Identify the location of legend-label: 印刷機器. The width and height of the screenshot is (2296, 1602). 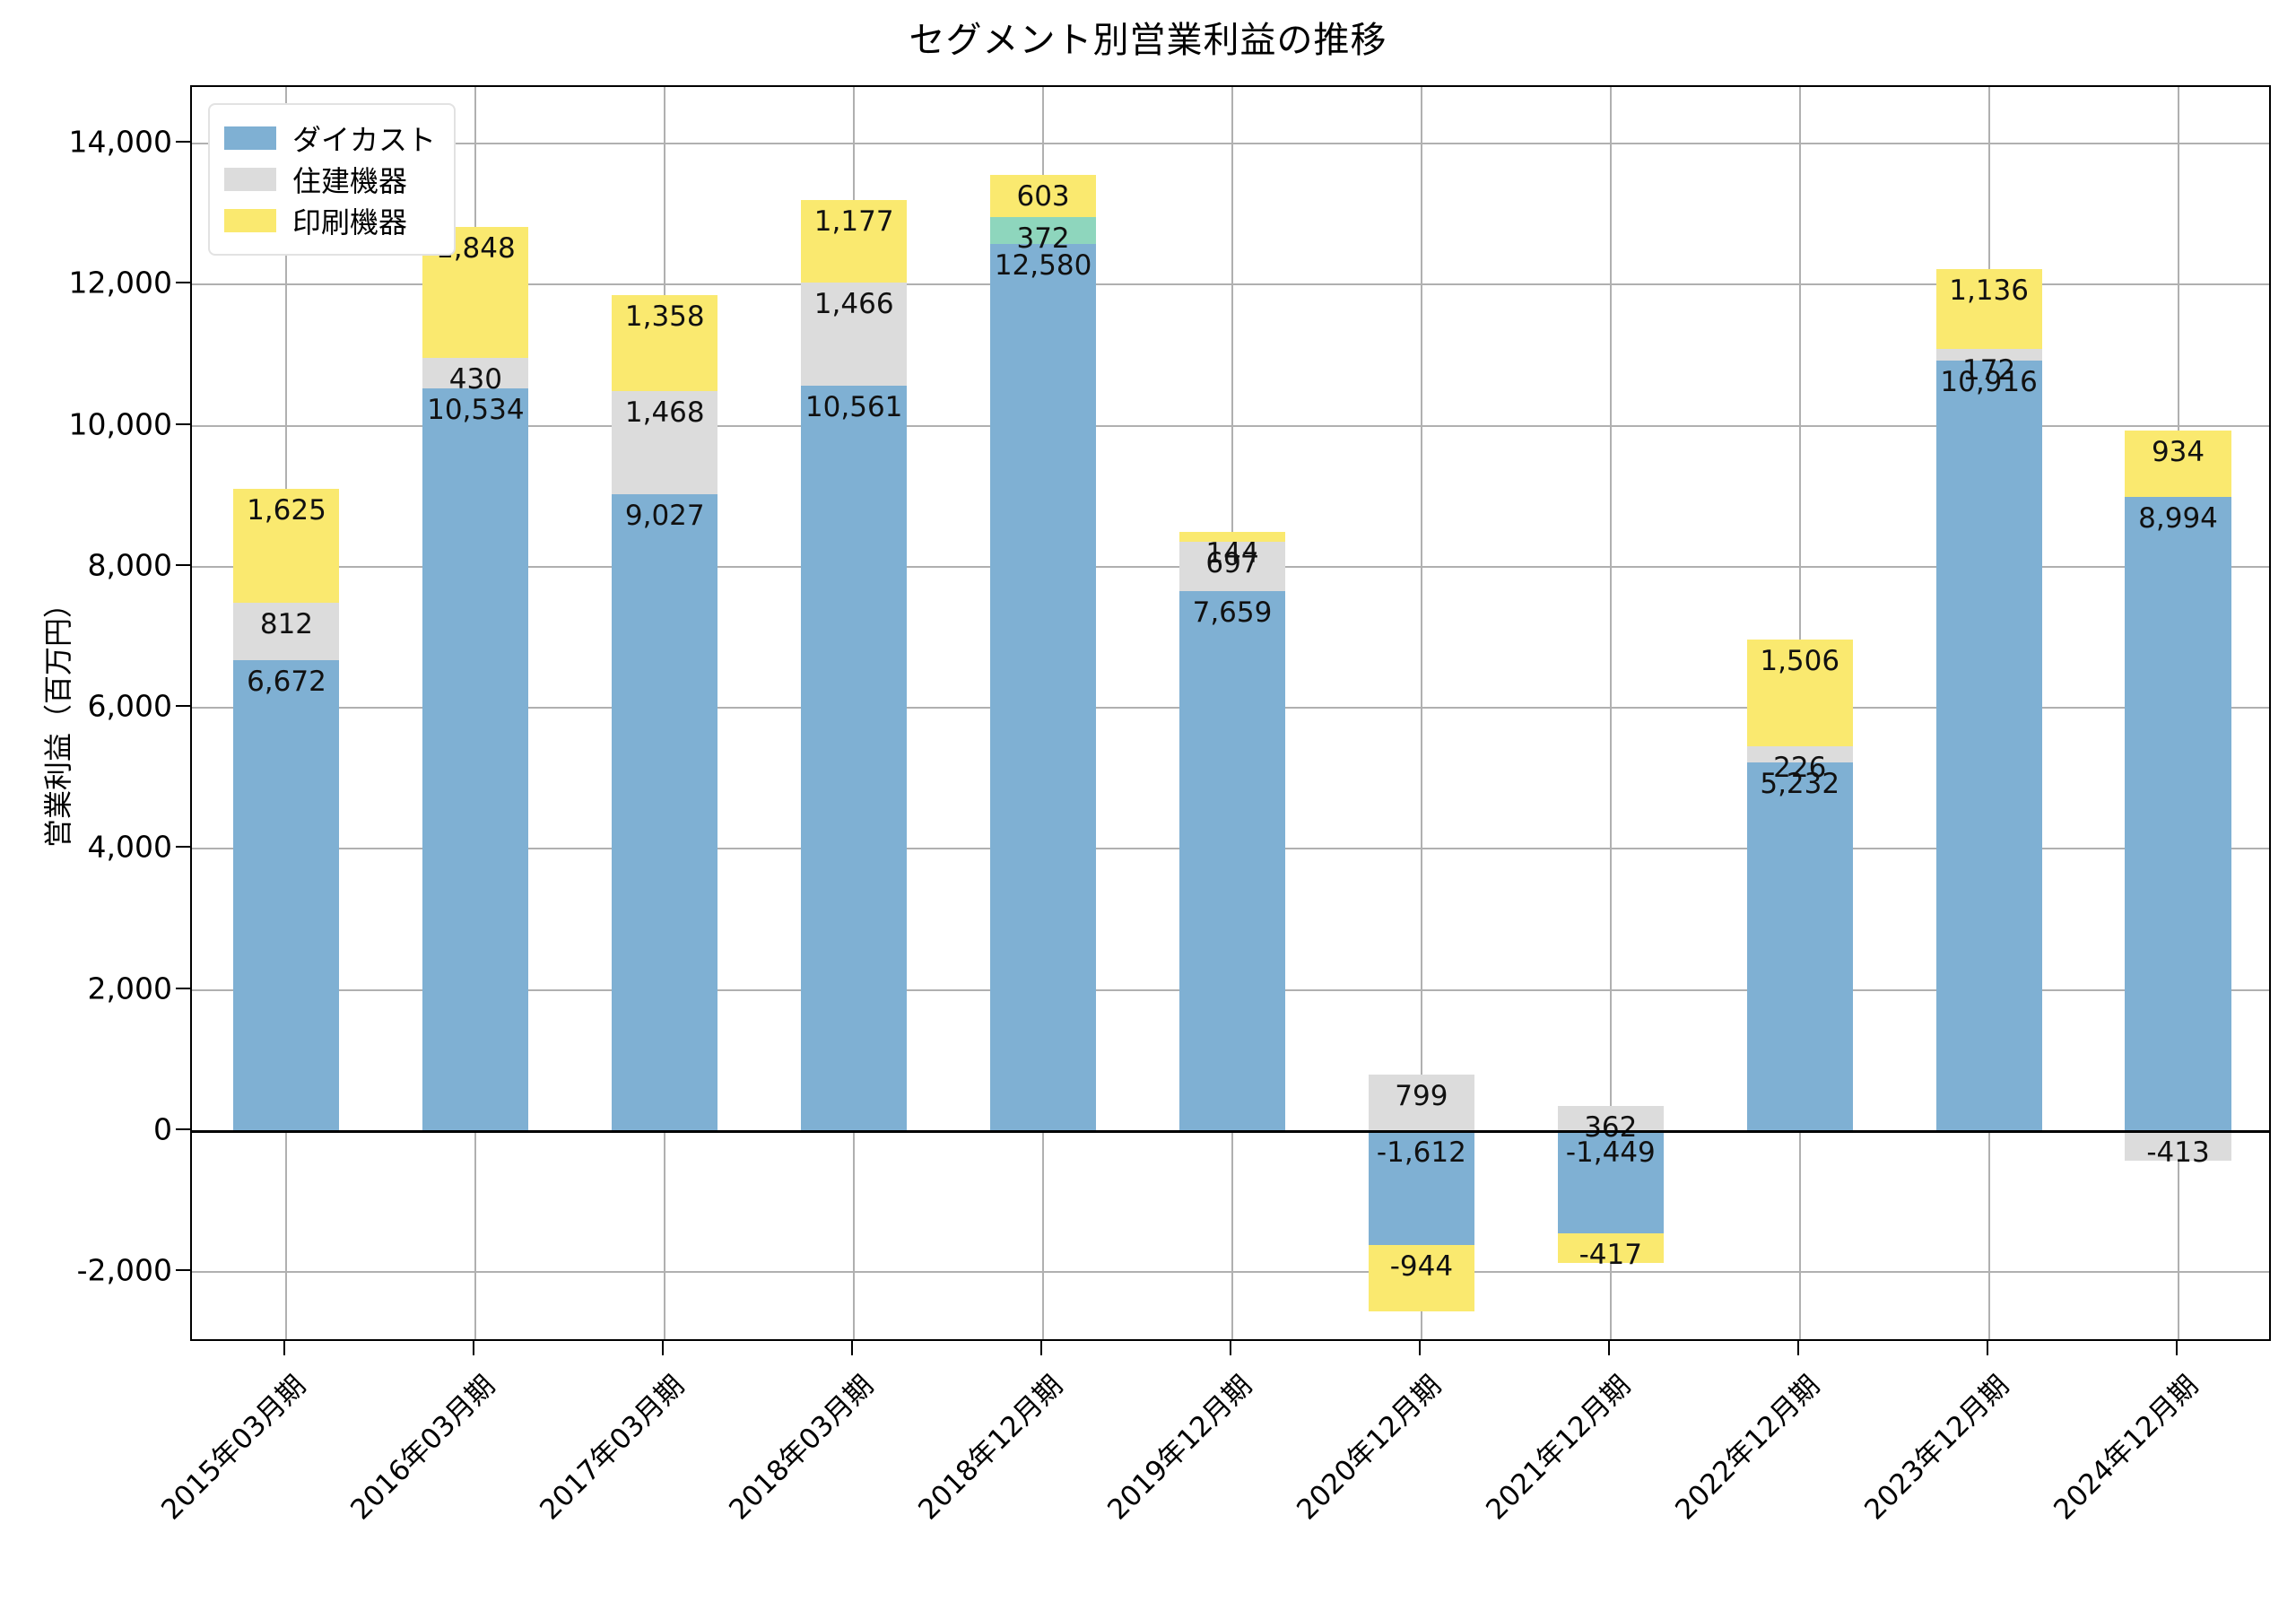
(350, 222).